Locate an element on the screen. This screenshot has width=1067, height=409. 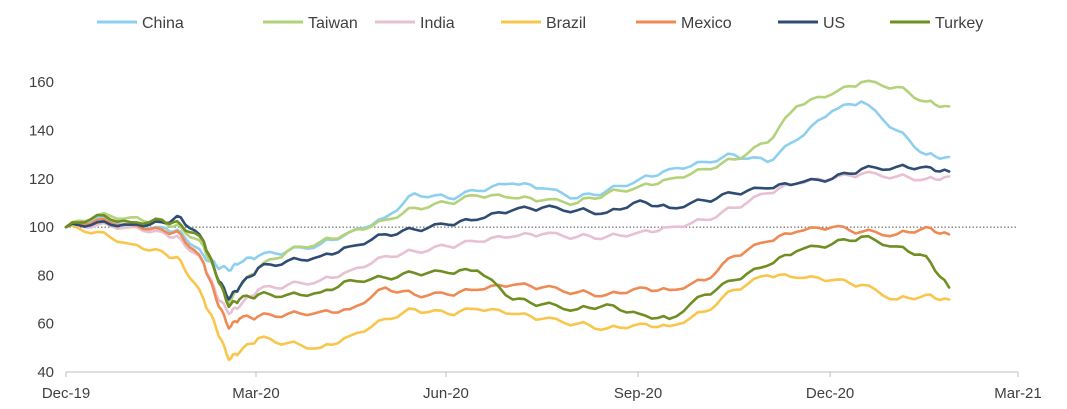
y-tick-label-100: 100 is located at coordinates (41, 227).